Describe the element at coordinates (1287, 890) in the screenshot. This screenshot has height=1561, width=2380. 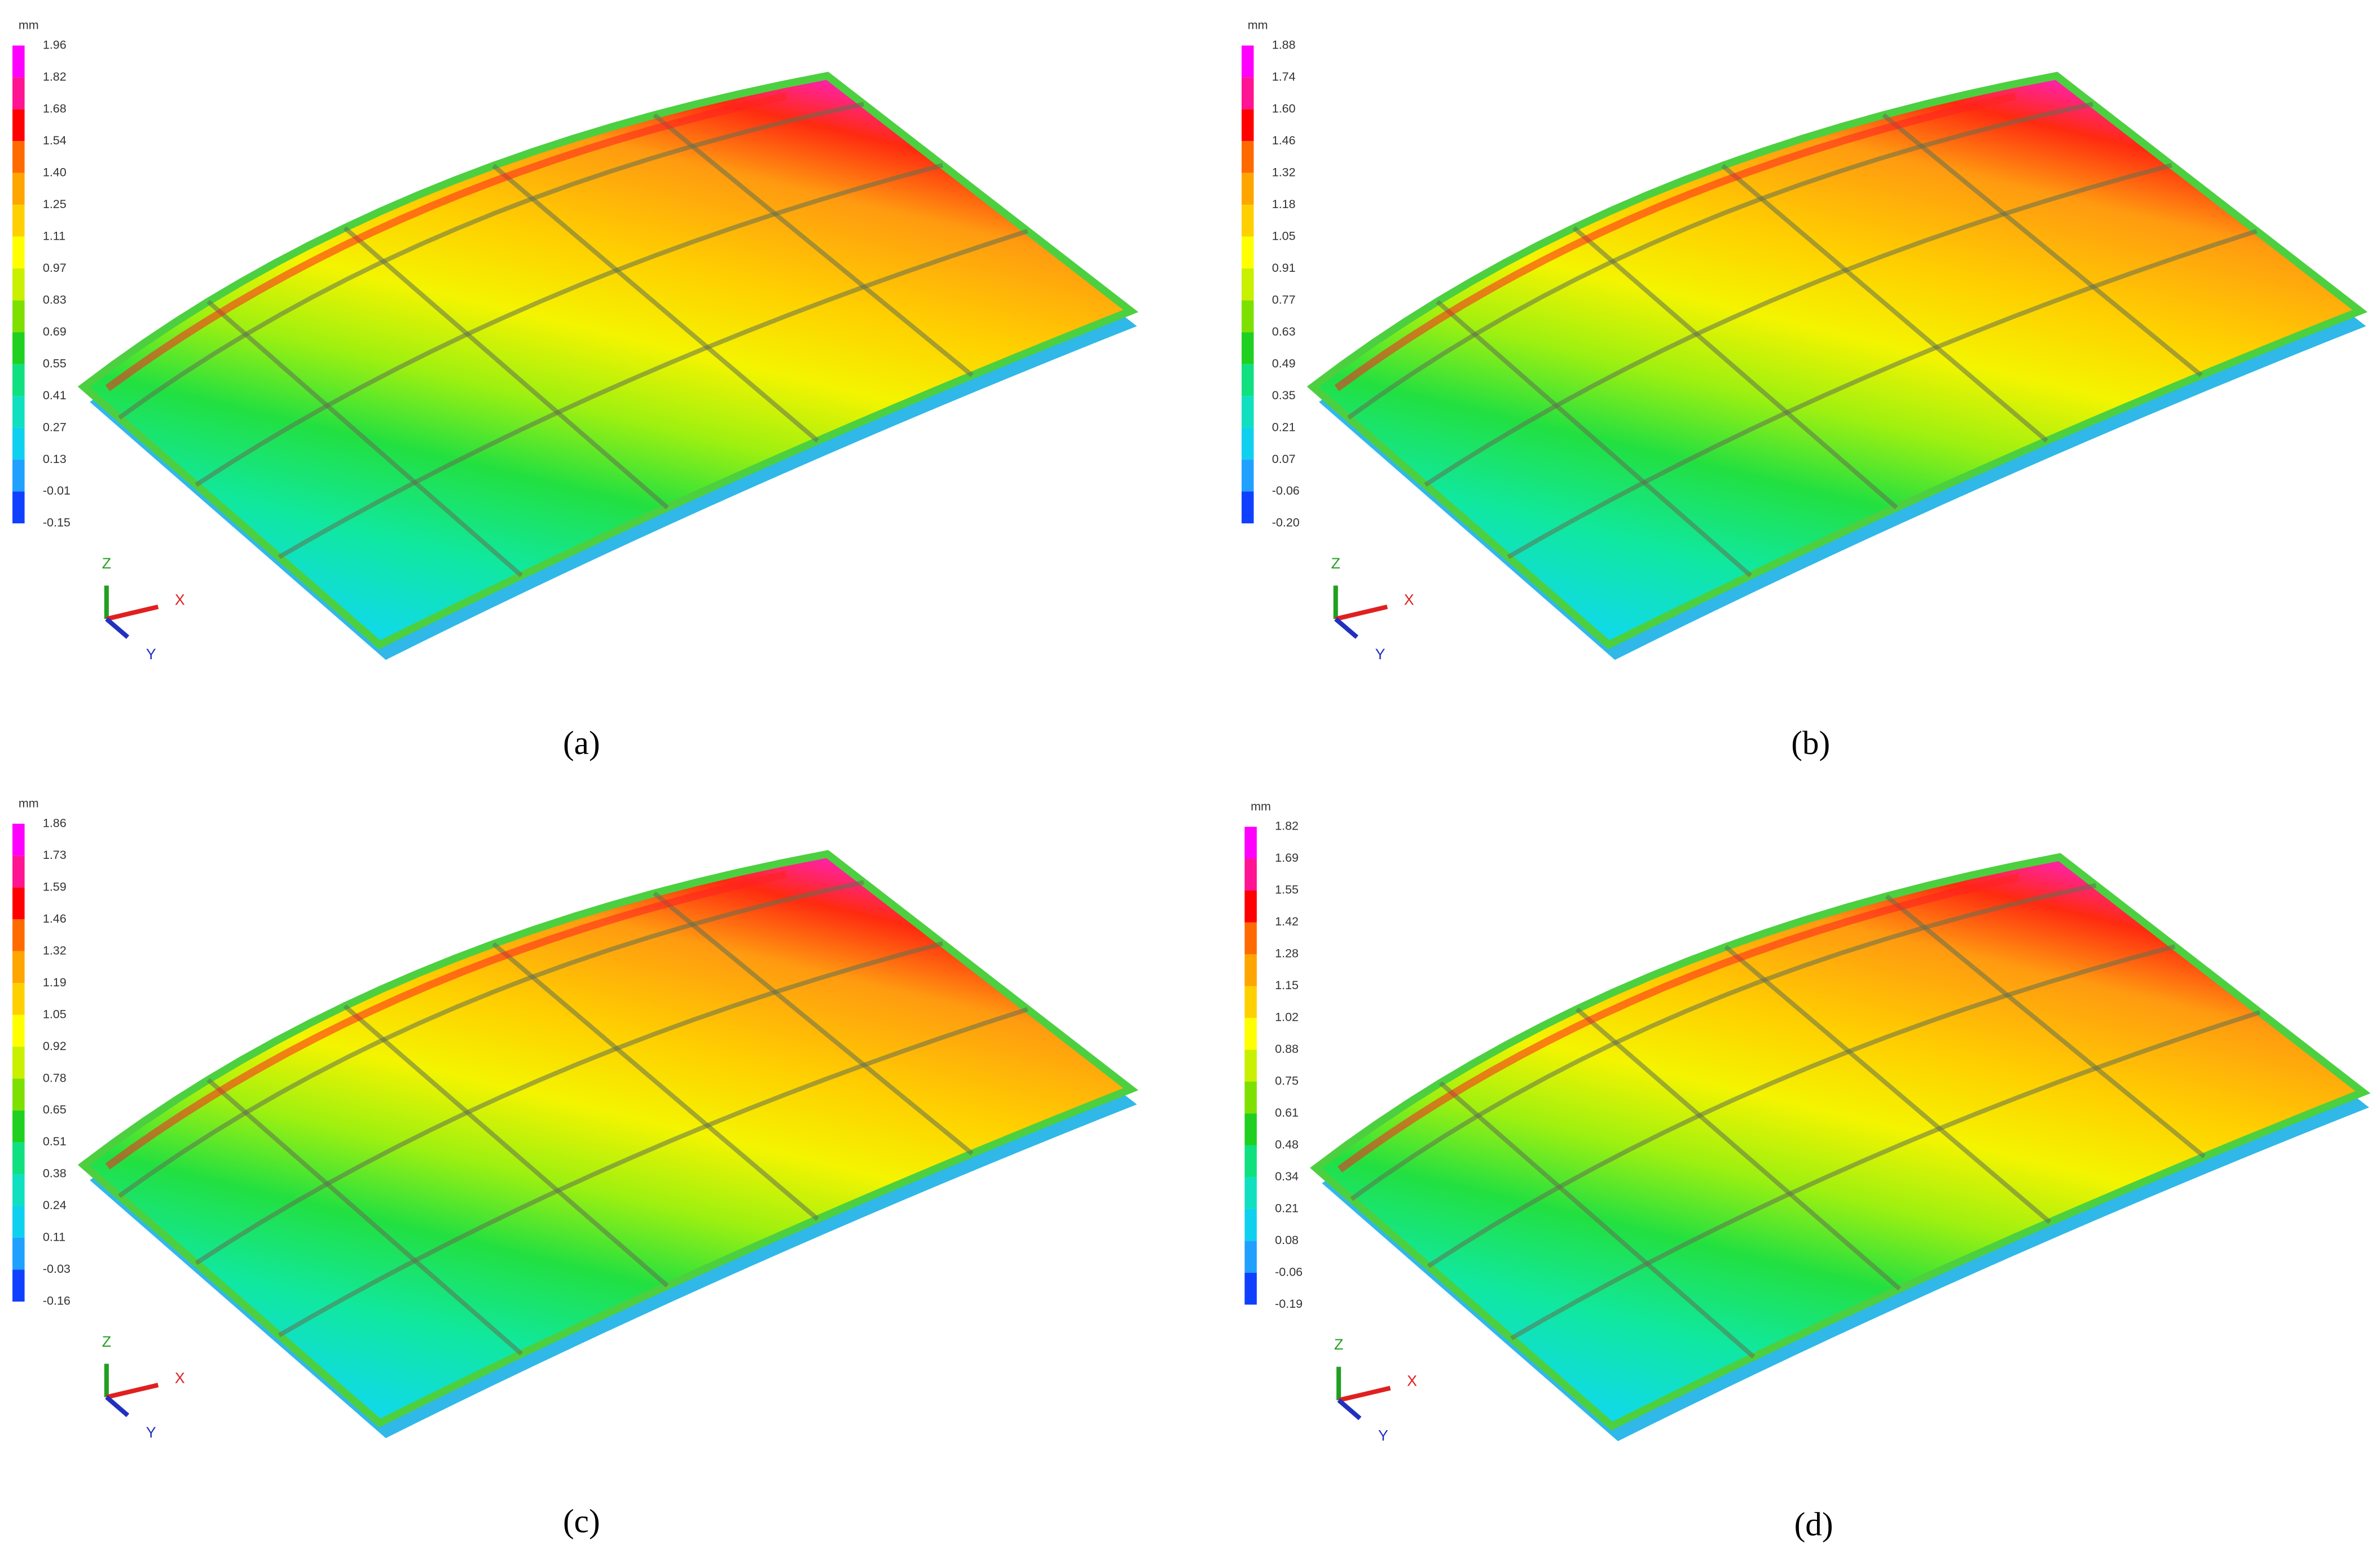
I see `legend-label: 1.55` at that location.